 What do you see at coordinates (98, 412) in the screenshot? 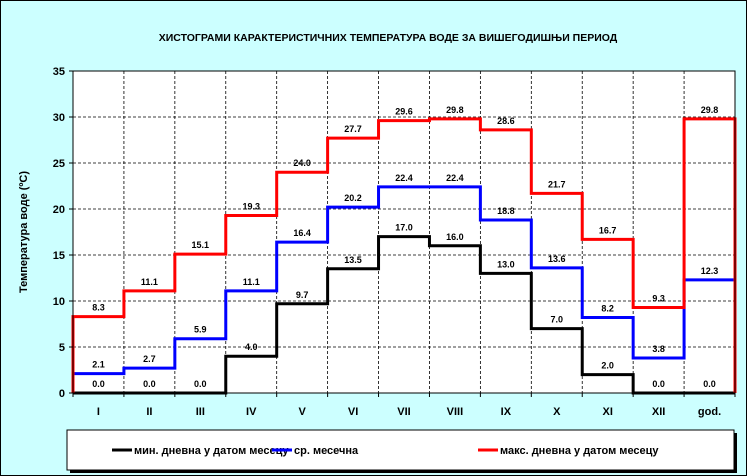
I see `x-tick-label: I` at bounding box center [98, 412].